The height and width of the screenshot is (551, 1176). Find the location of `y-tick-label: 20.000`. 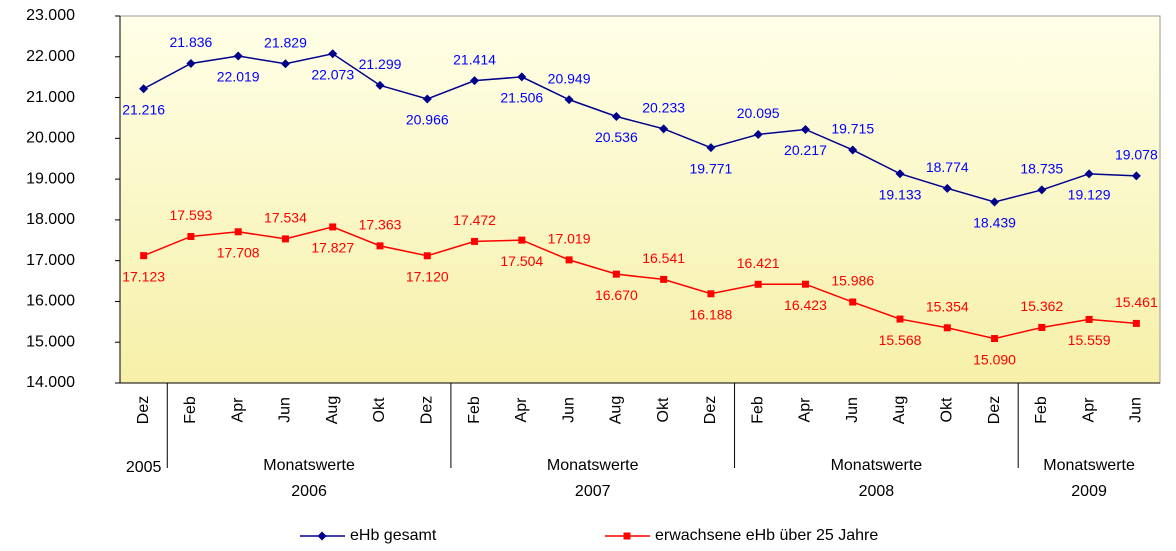

y-tick-label: 20.000 is located at coordinates (50, 138).